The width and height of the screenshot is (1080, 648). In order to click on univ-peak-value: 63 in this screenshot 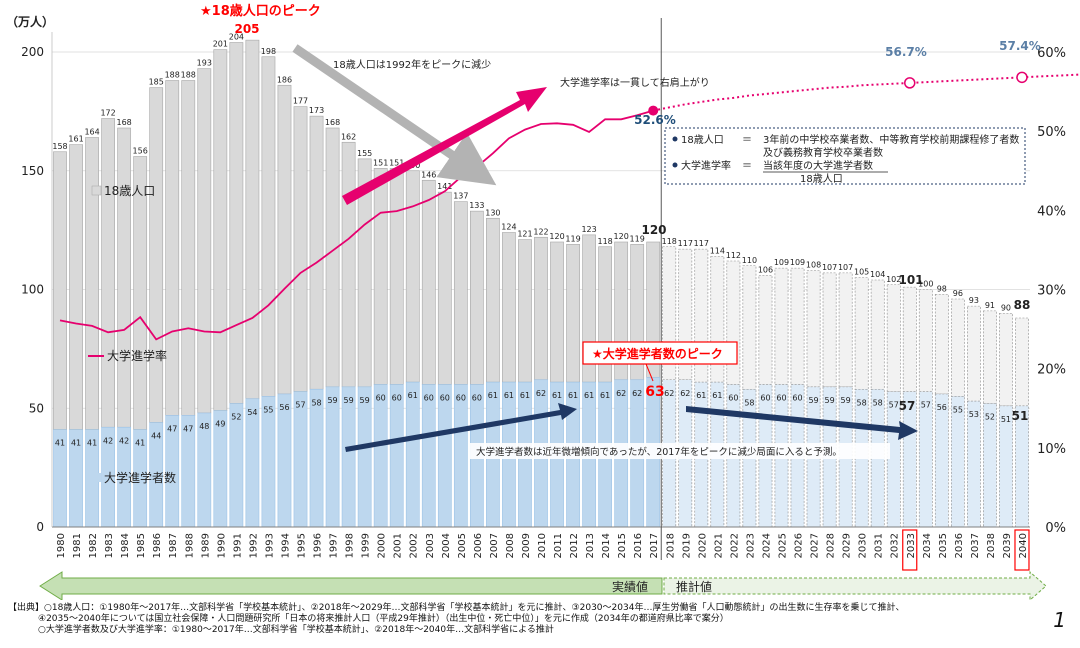, I will do `click(654, 392)`.